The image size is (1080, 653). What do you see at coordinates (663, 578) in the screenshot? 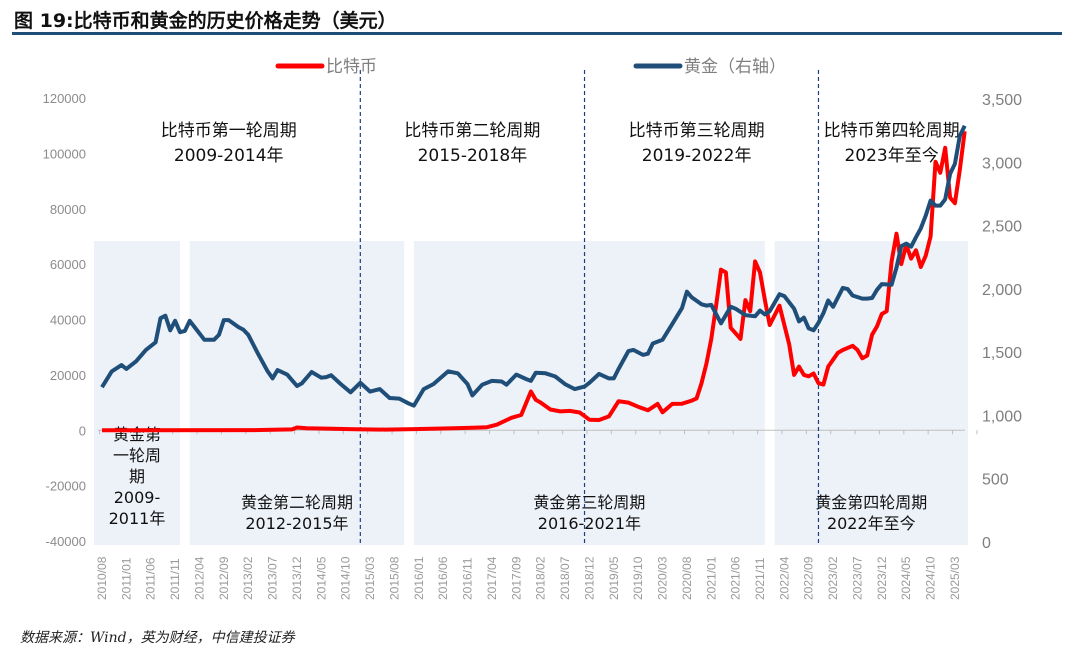
I see `x-tick-label: 2020/03` at bounding box center [663, 578].